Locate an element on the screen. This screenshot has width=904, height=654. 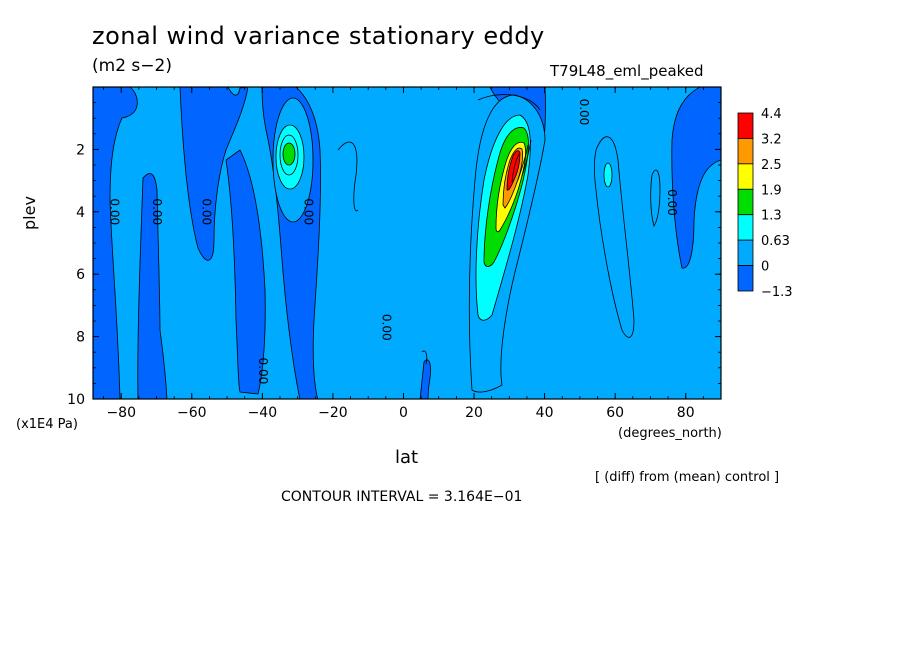
contour-line-equator is located at coordinates (348, 176).